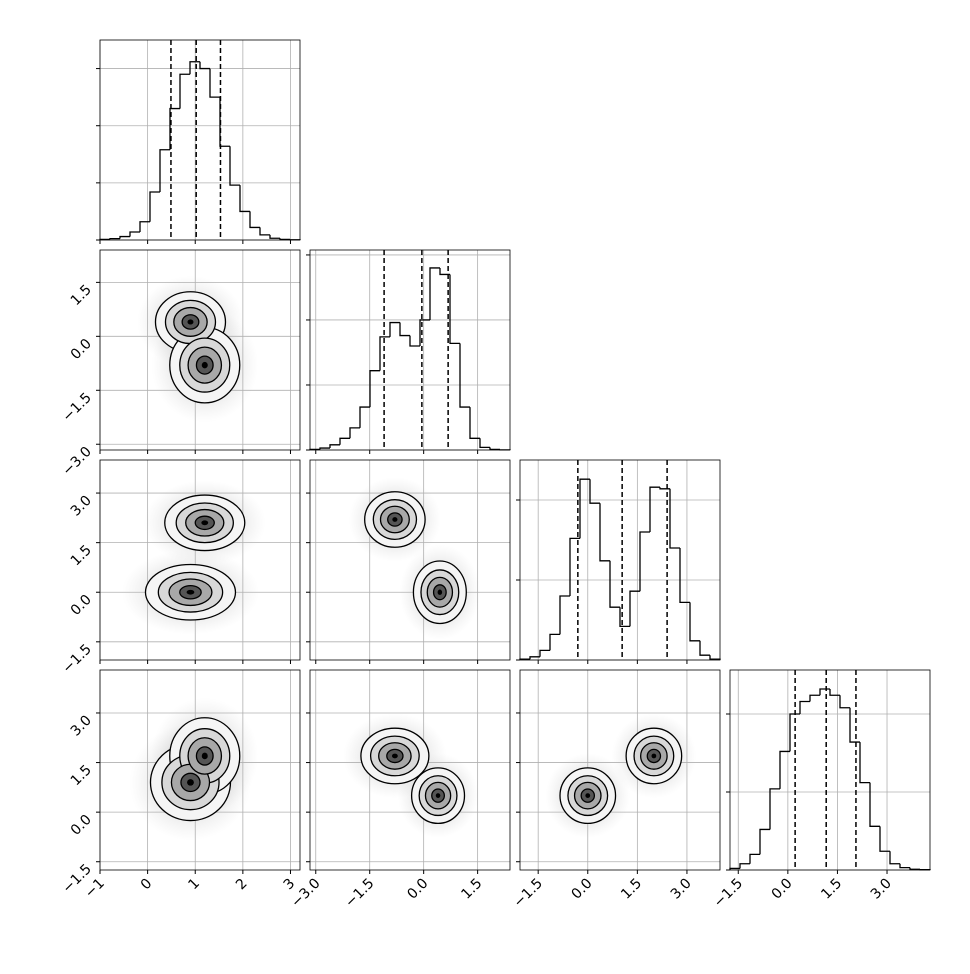  I want to click on x-tick-label: 0, so click(147, 885).